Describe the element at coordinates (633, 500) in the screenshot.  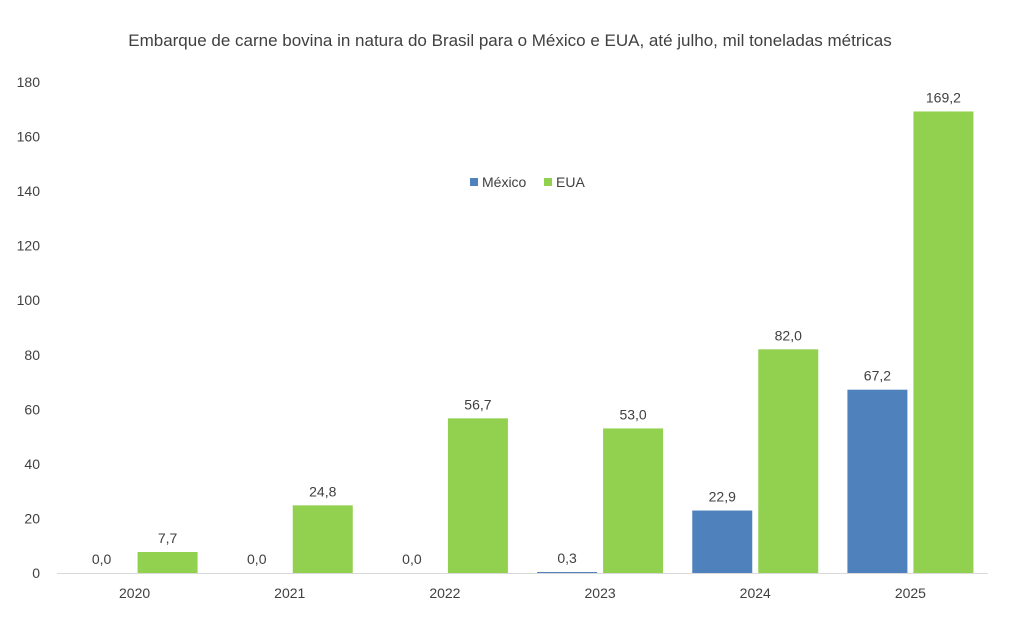
I see `bar-eua-2023` at that location.